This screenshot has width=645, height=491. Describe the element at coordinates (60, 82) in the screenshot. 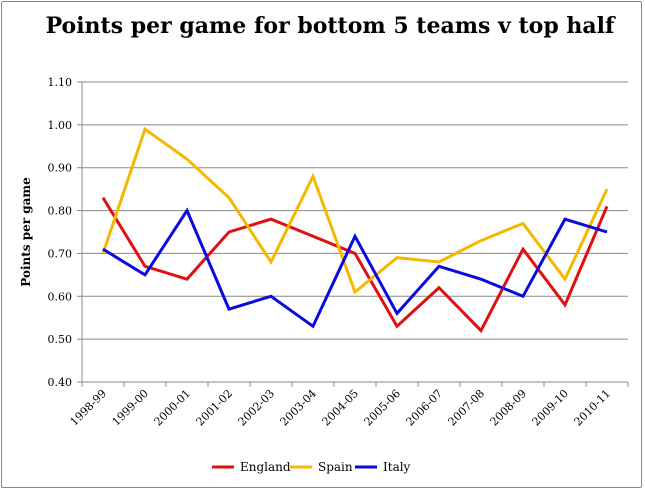

I see `y-tick-label: 1.10` at that location.